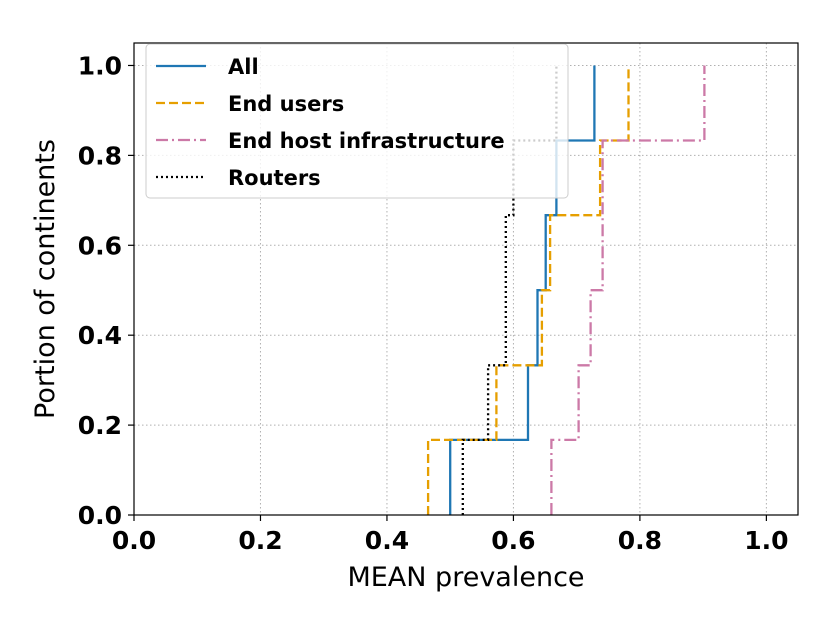  I want to click on y-tick-label: 0.8, so click(100, 155).